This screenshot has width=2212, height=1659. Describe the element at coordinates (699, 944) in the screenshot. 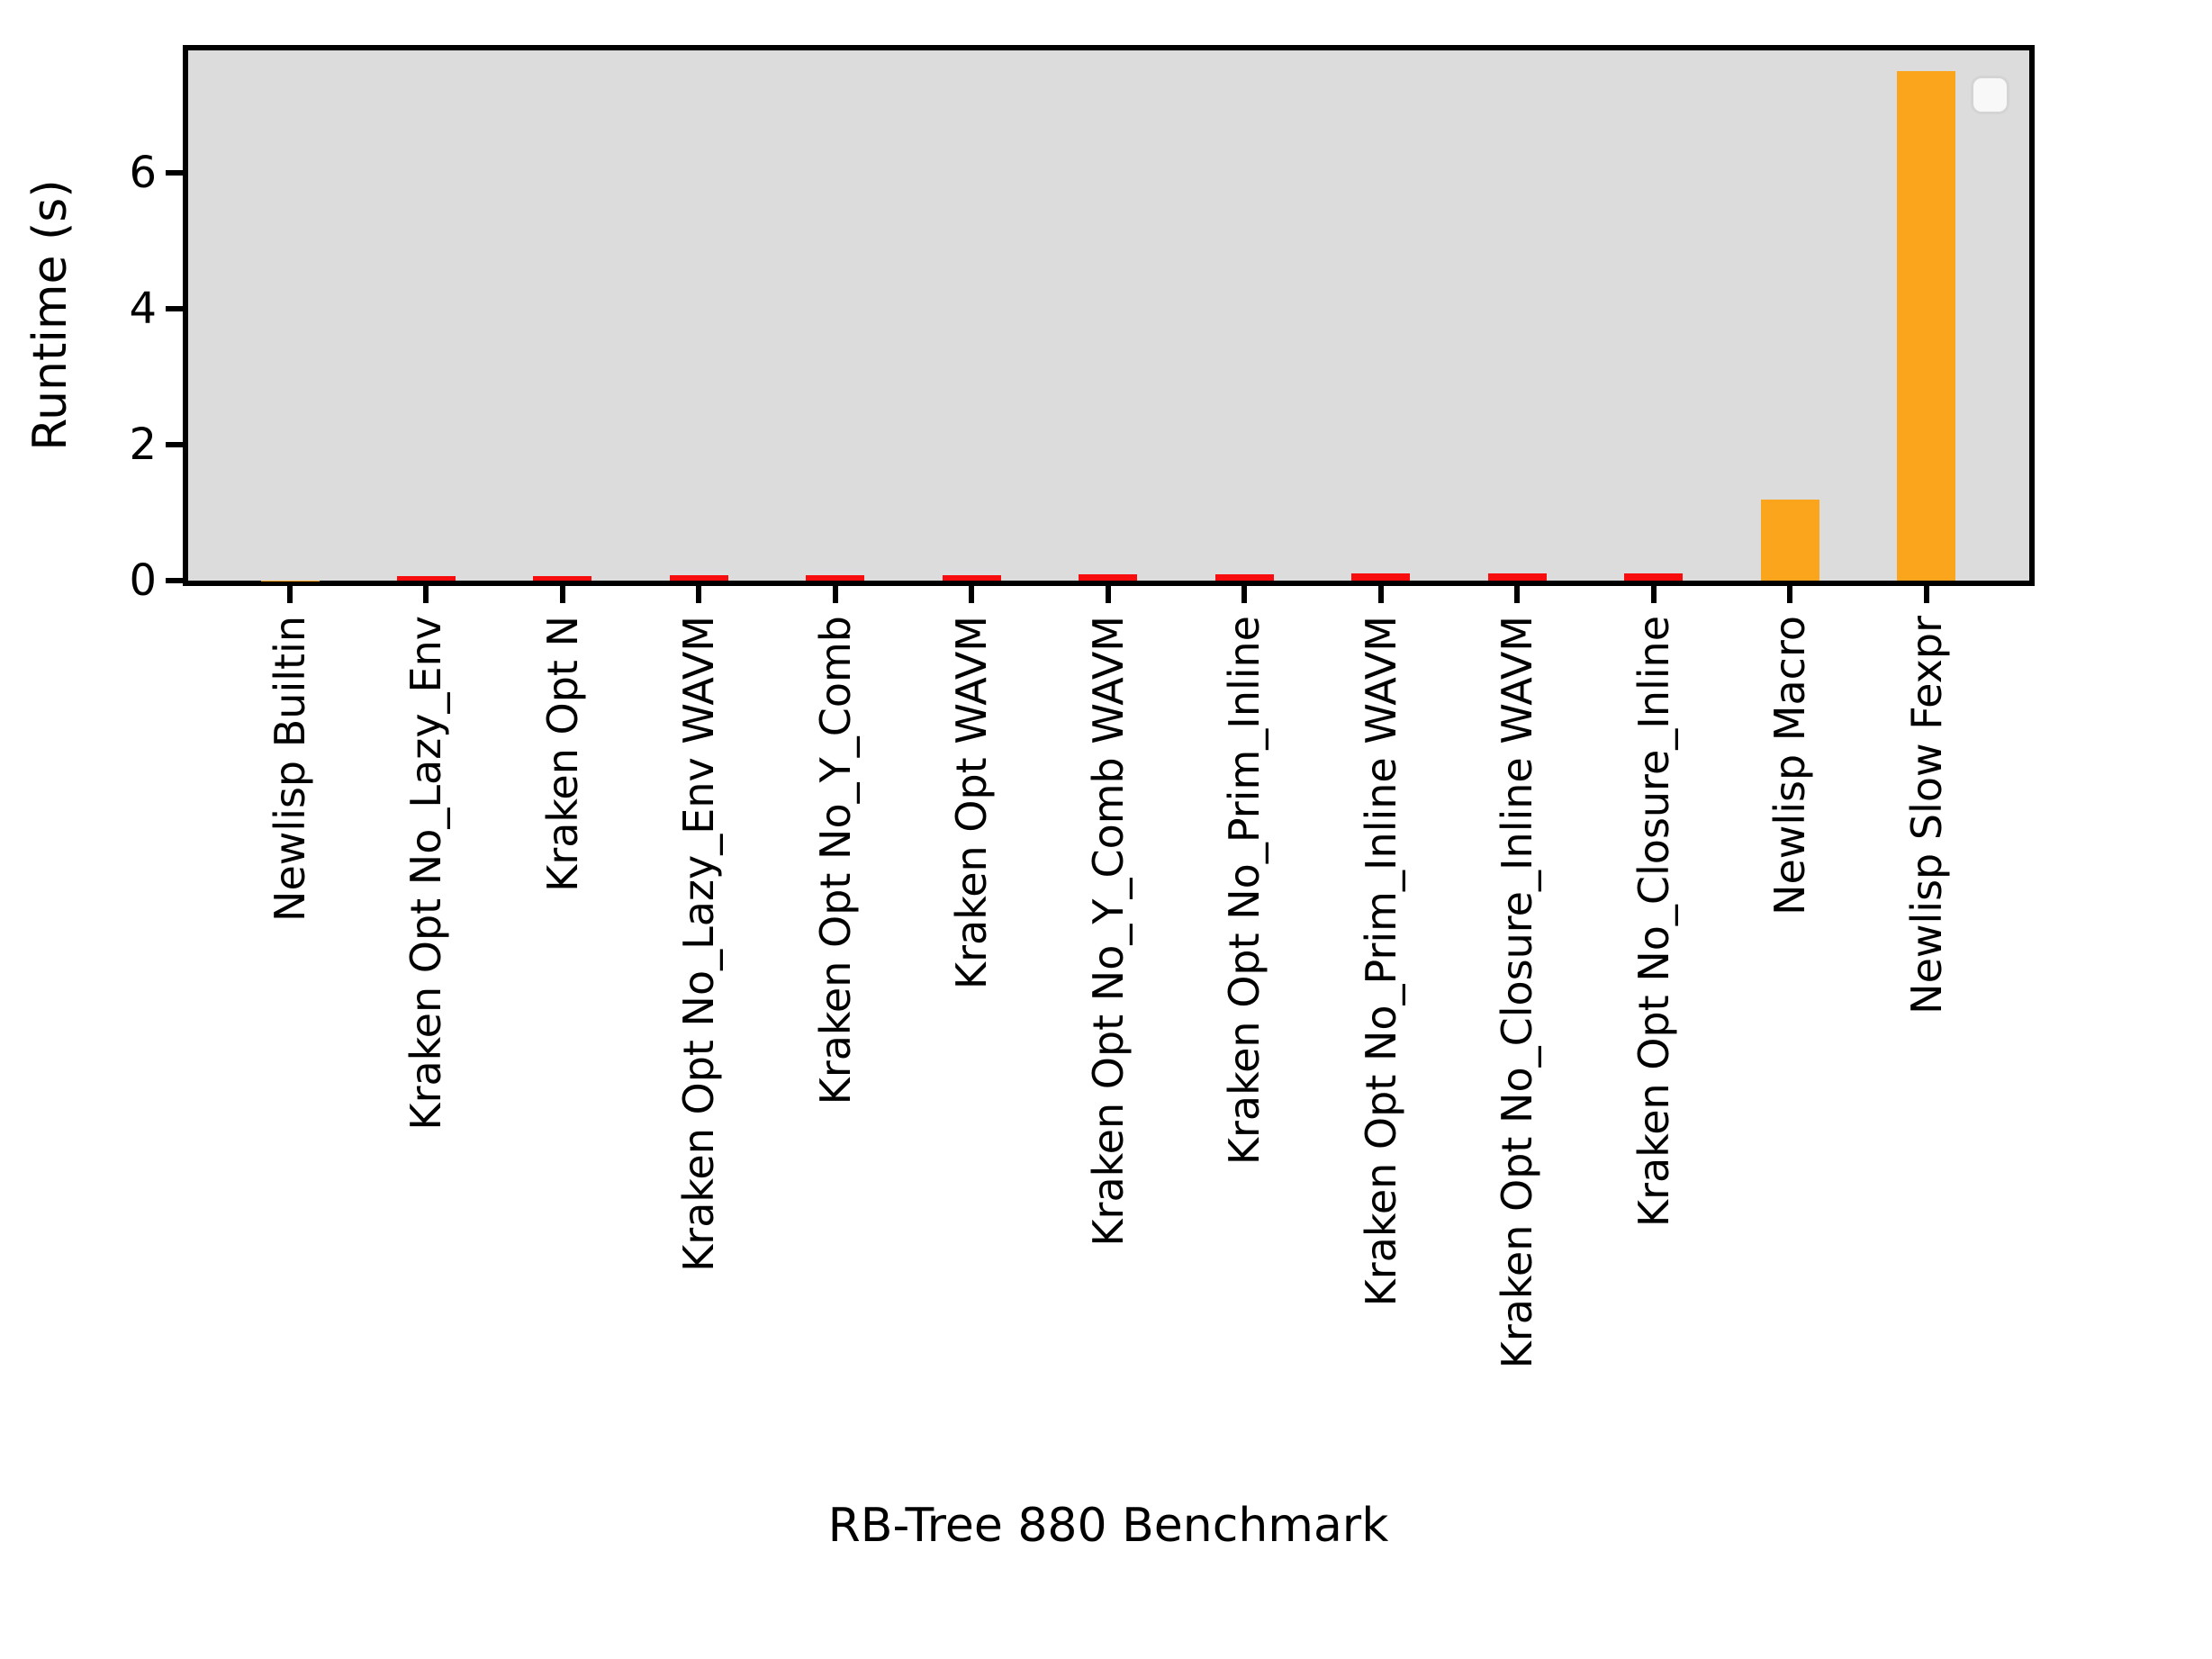

I see `x-tick-label: Kraken Opt No_Lazy_Env WAVM` at that location.